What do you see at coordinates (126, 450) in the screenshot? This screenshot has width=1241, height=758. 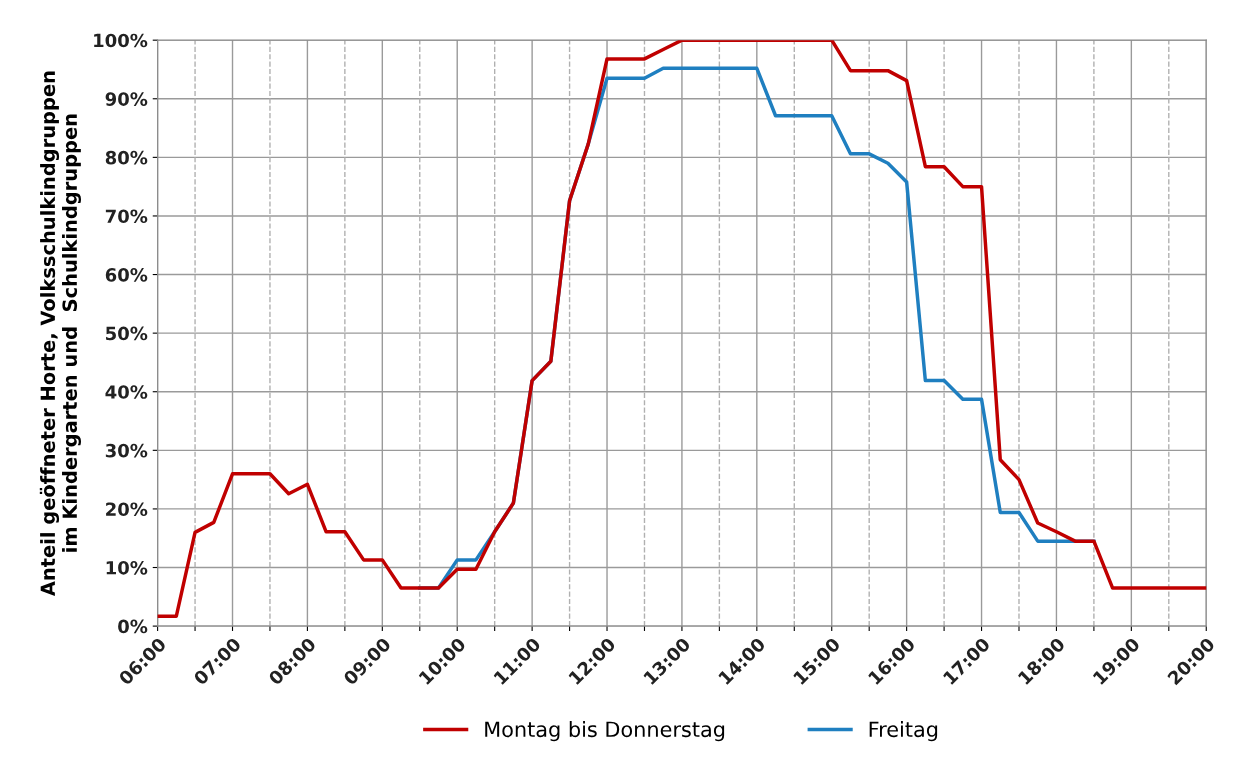 I see `y-tick-label: 30%` at bounding box center [126, 450].